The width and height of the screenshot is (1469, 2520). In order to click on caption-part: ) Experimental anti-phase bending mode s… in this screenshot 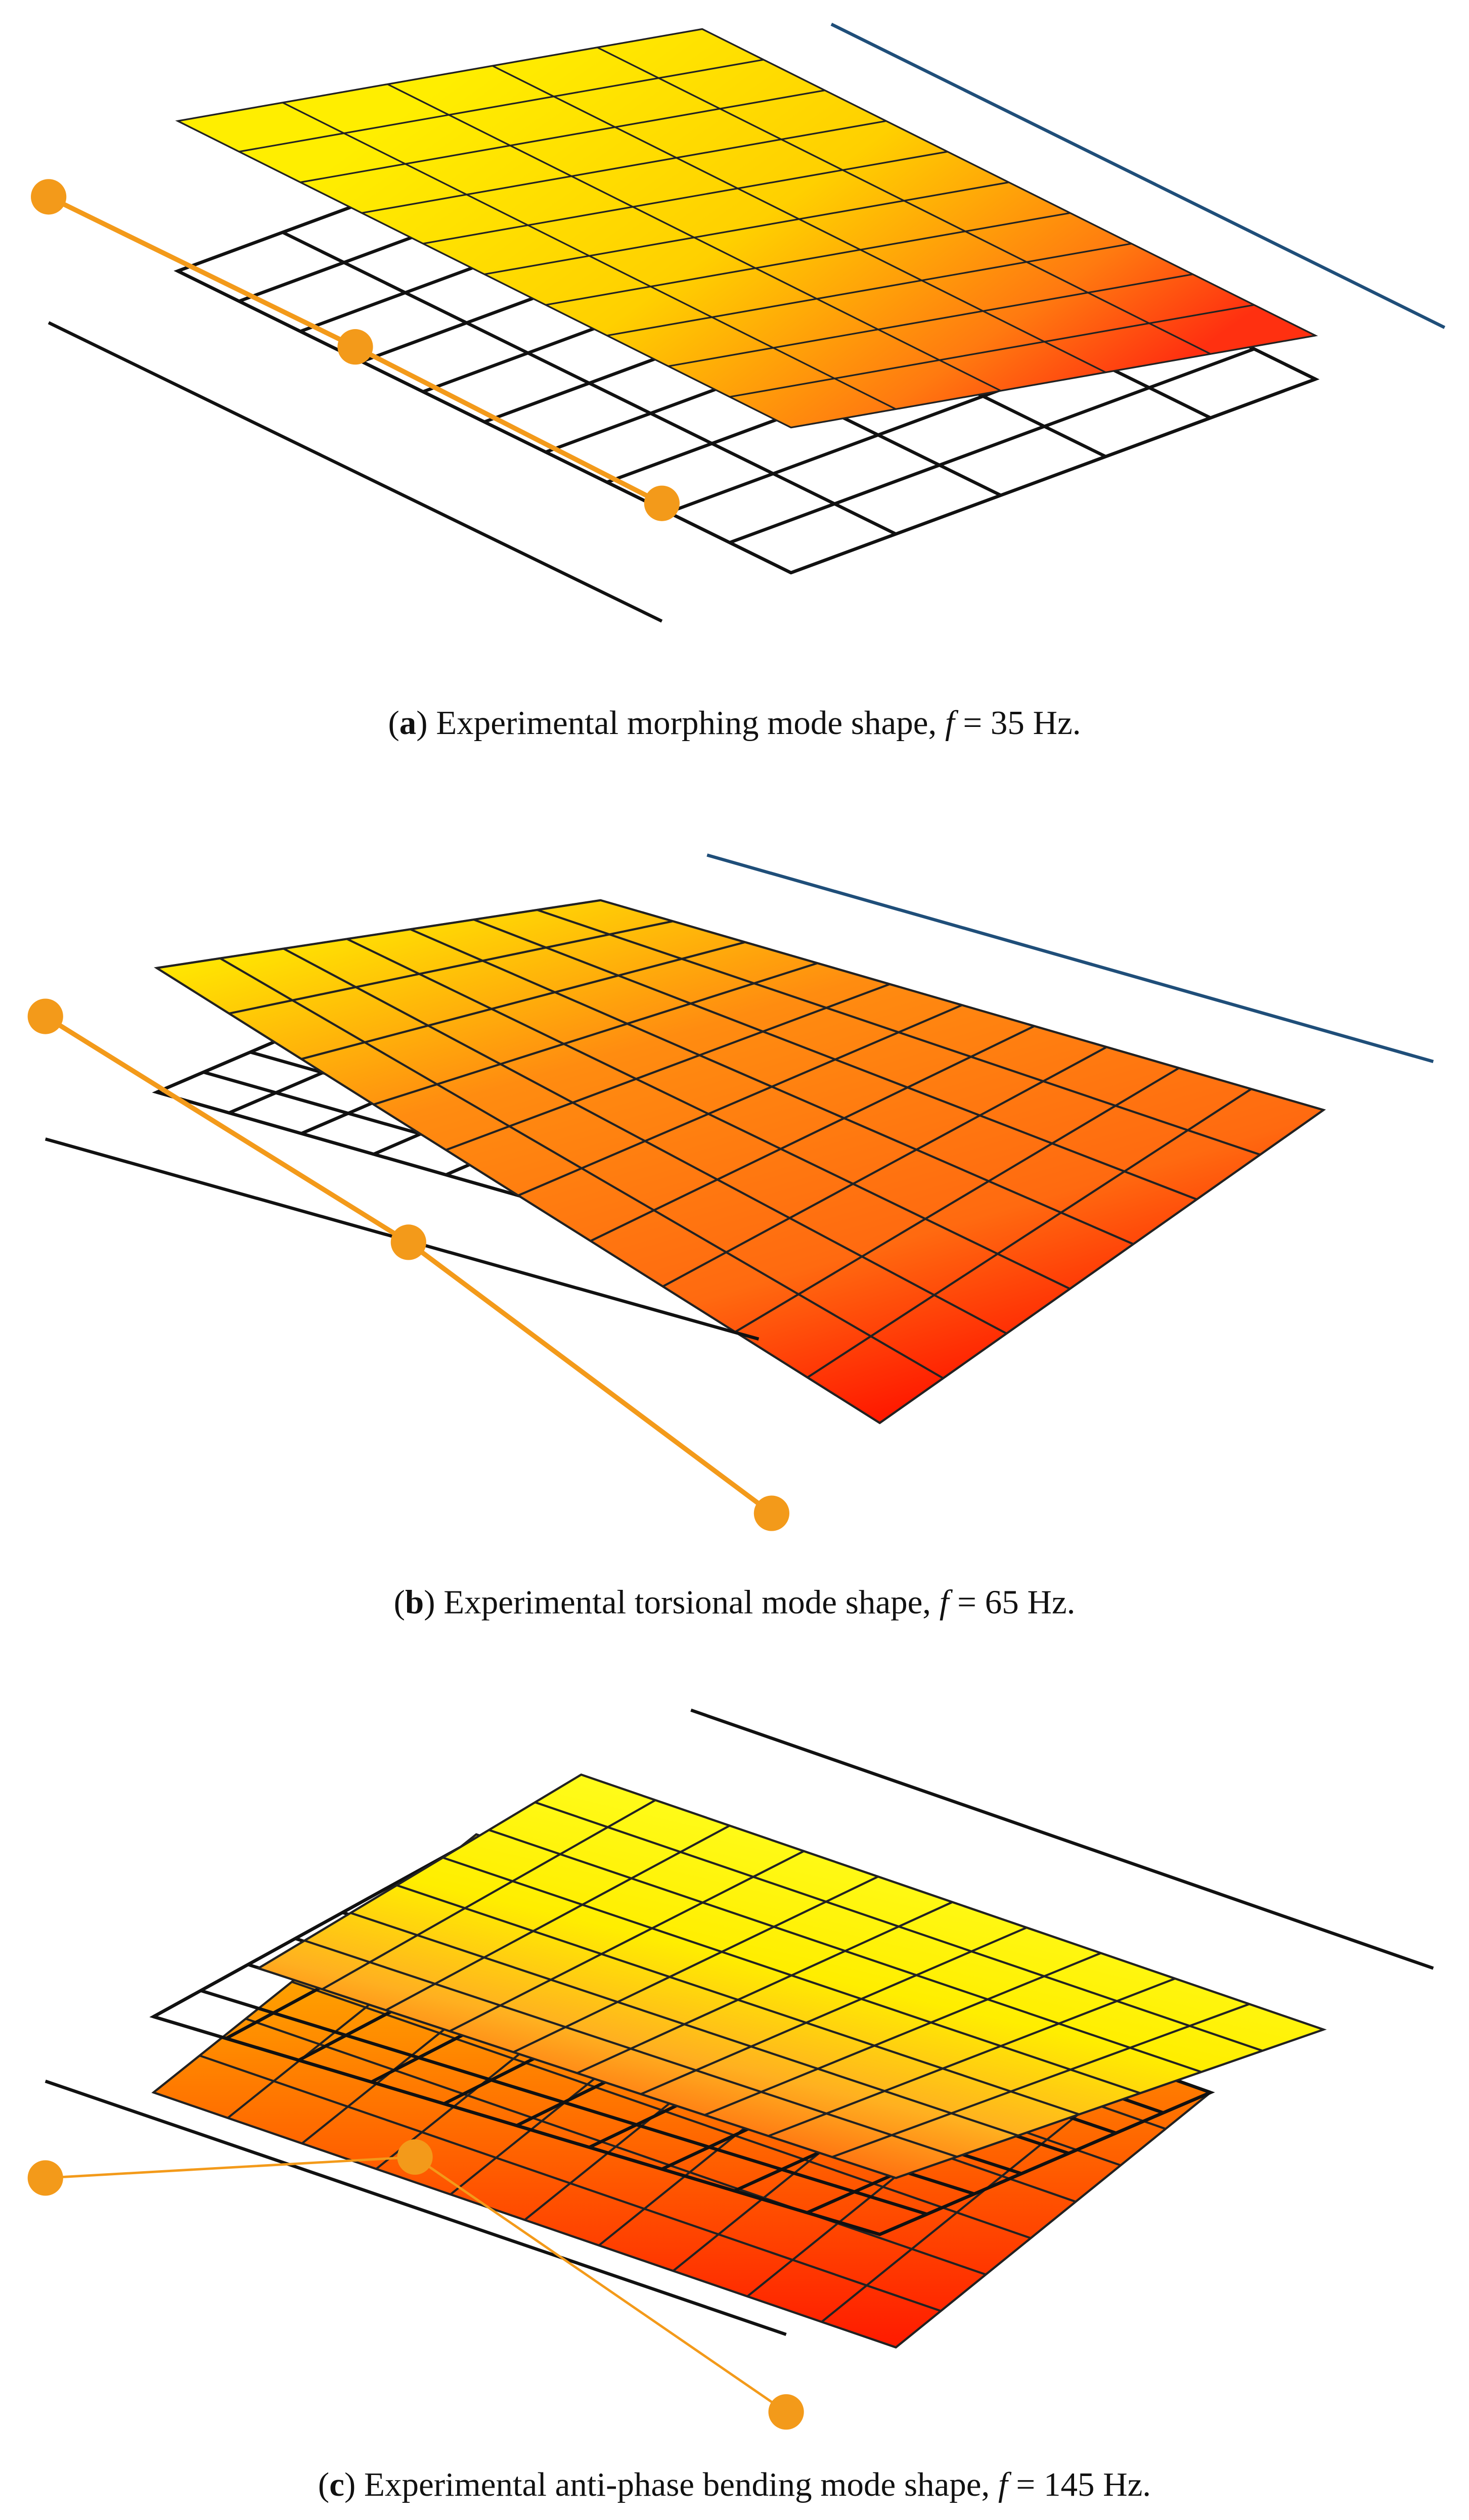, I will do `click(671, 2485)`.